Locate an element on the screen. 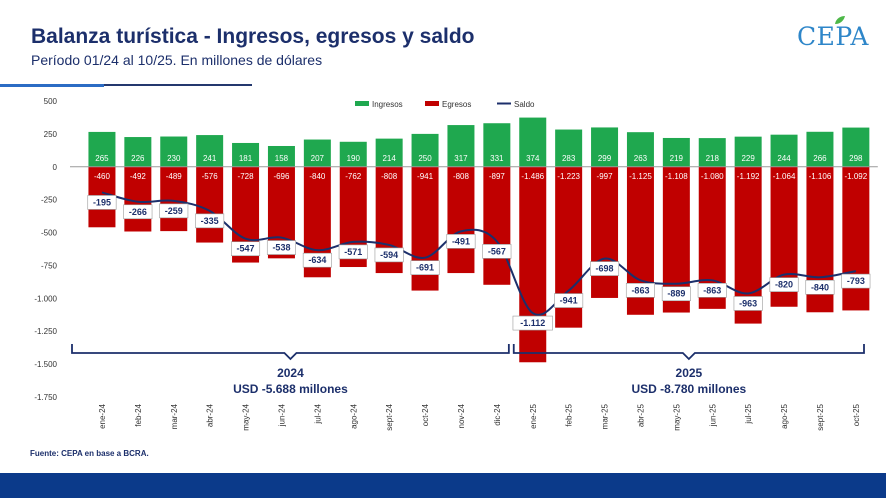  saldo-value-label: -820 is located at coordinates (784, 285).